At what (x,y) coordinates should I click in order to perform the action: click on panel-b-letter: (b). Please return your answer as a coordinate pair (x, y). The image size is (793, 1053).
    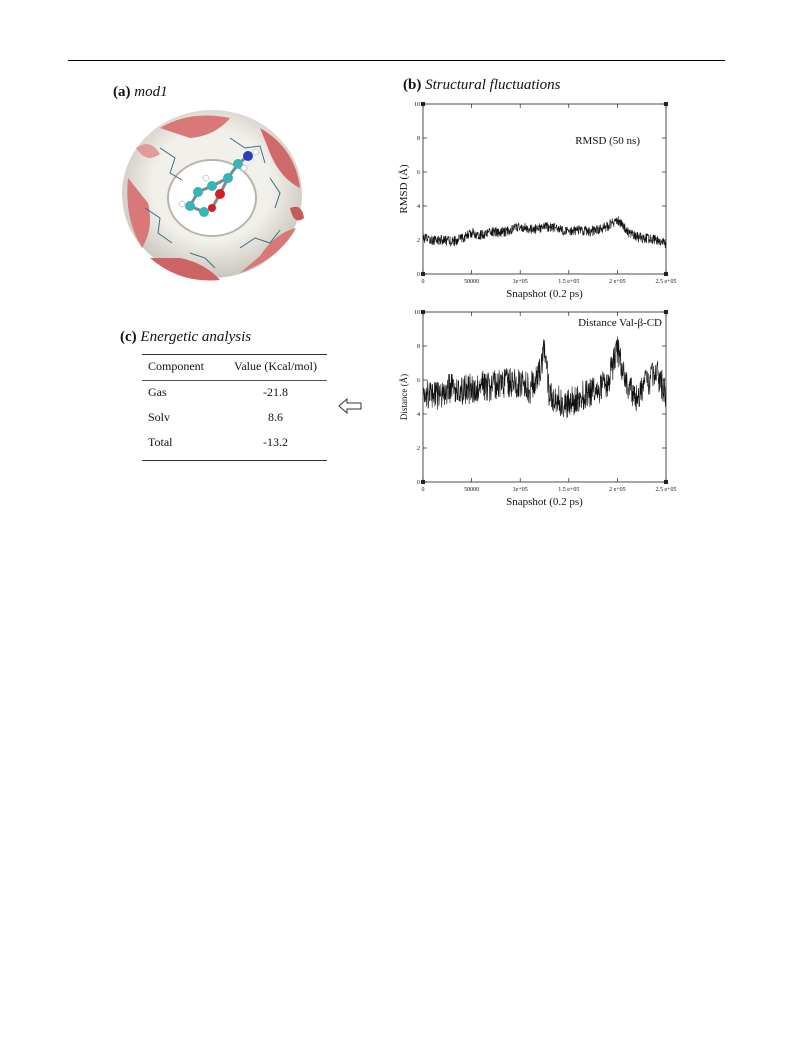
    Looking at the image, I should click on (412, 85).